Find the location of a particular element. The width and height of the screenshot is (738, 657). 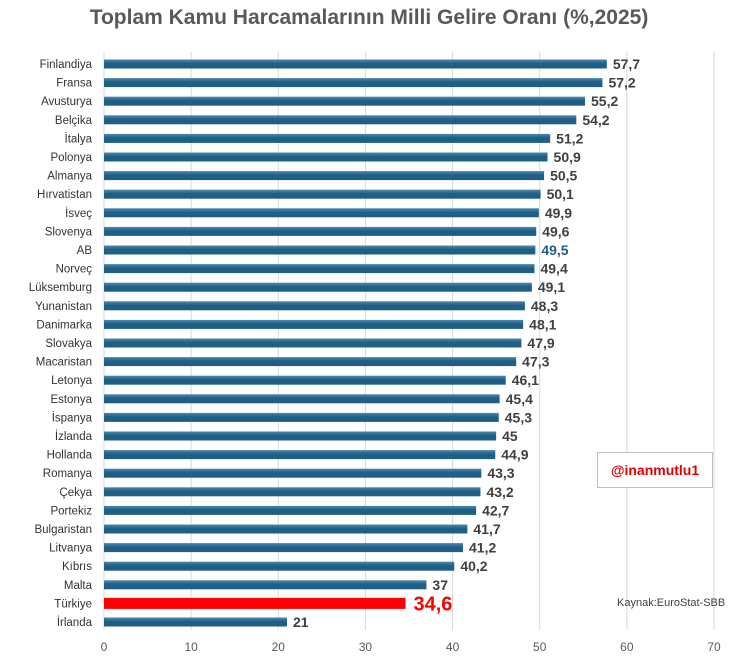

value-label: 21 is located at coordinates (301, 622).